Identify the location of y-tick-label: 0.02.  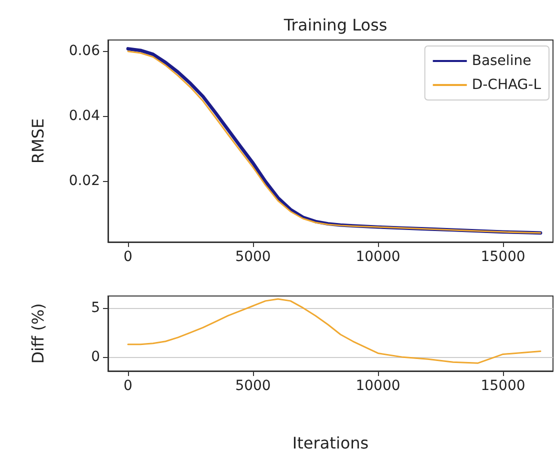
(84, 180).